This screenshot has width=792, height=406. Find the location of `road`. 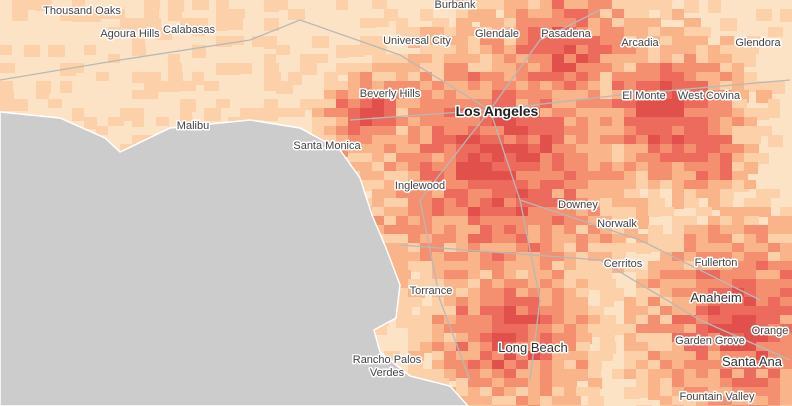

road is located at coordinates (640, 250).